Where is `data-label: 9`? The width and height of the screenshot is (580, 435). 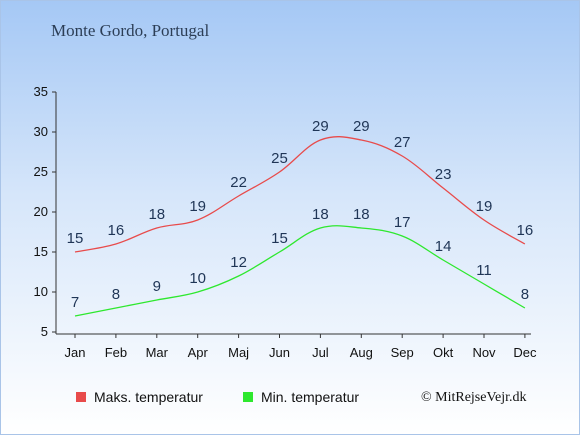
data-label: 9 is located at coordinates (157, 286).